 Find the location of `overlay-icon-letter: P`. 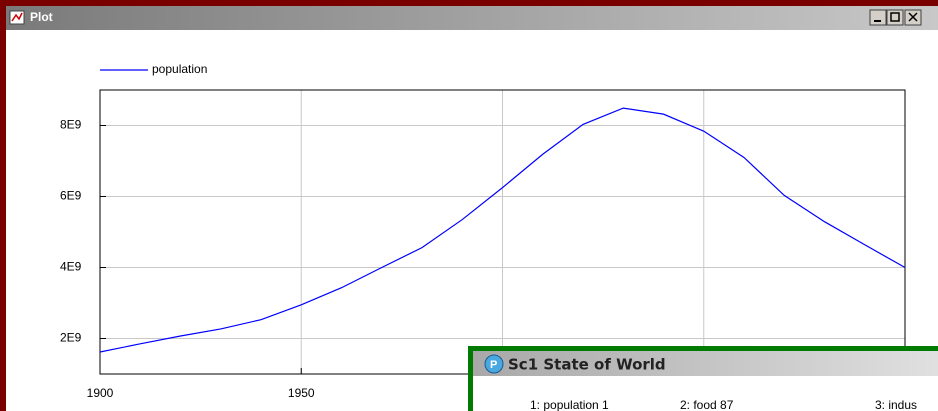

overlay-icon-letter: P is located at coordinates (493, 365).